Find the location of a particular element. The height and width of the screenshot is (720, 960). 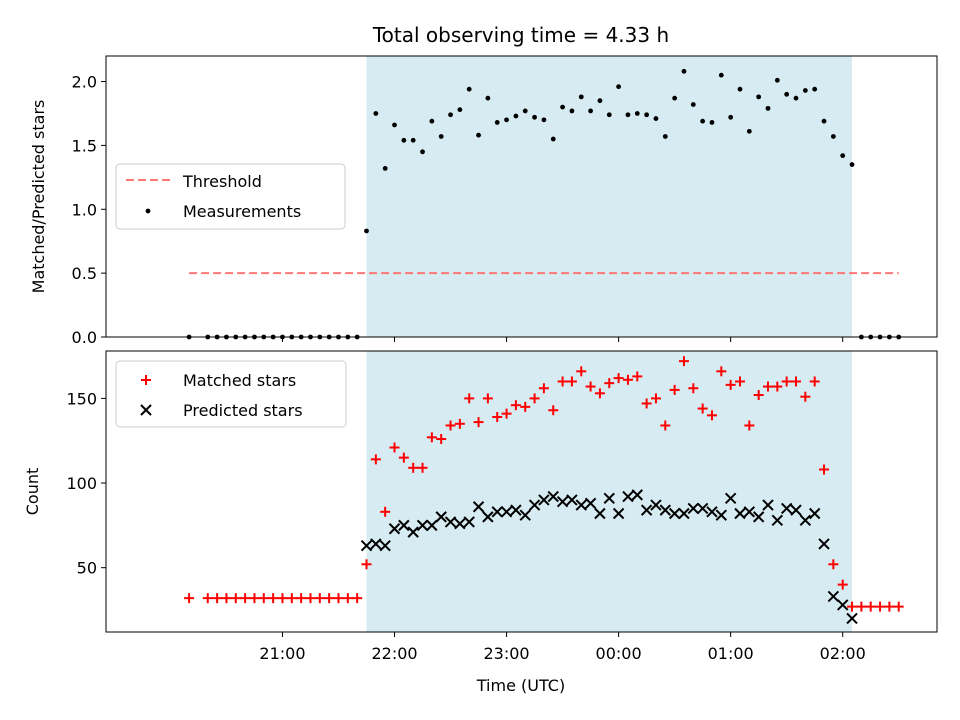

y-tick-label: 1.5 is located at coordinates (84, 145).